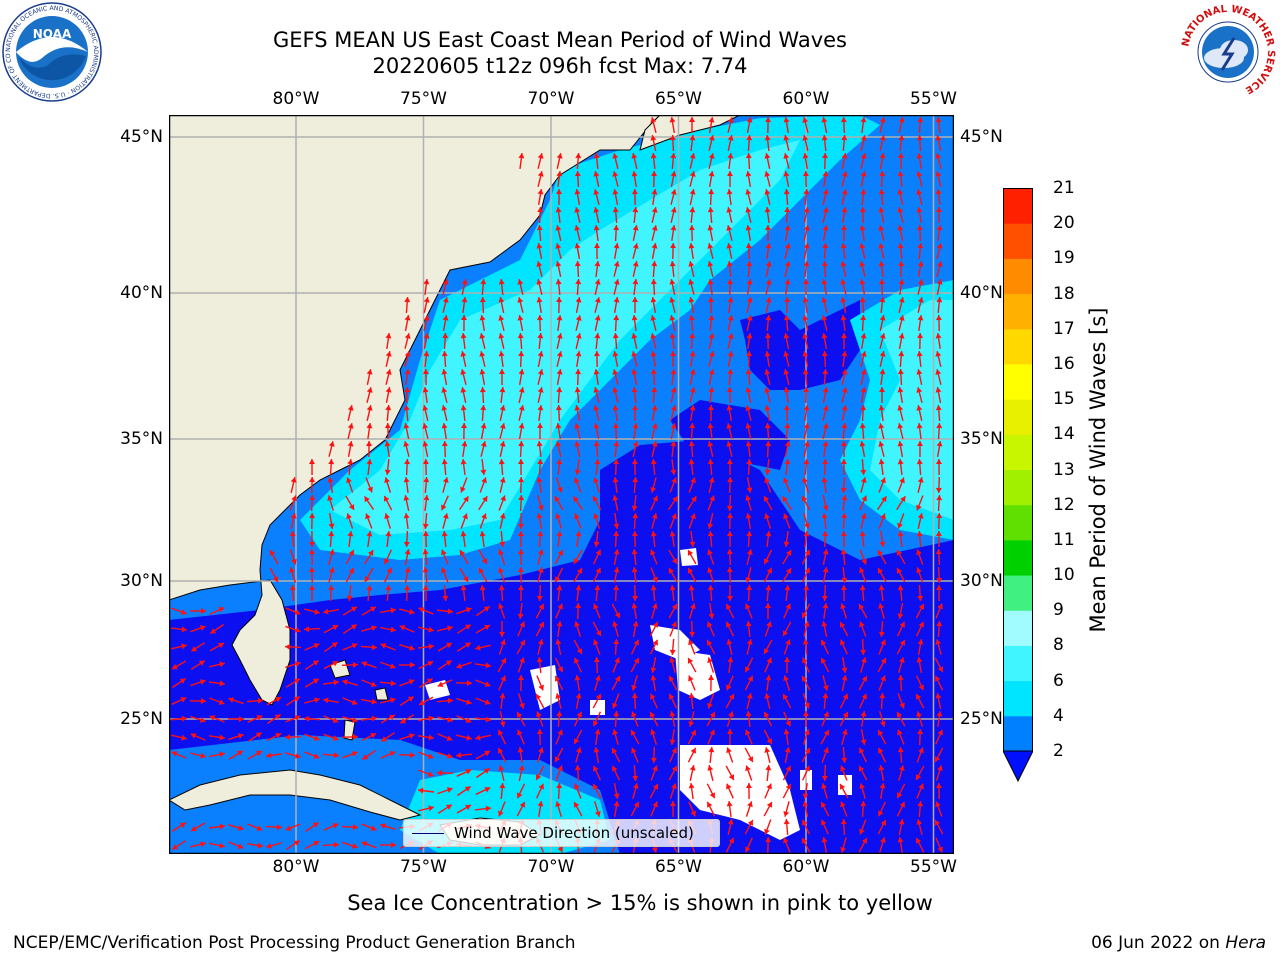  Describe the element at coordinates (1064, 434) in the screenshot. I see `colorbar-tick-label: 14` at that location.